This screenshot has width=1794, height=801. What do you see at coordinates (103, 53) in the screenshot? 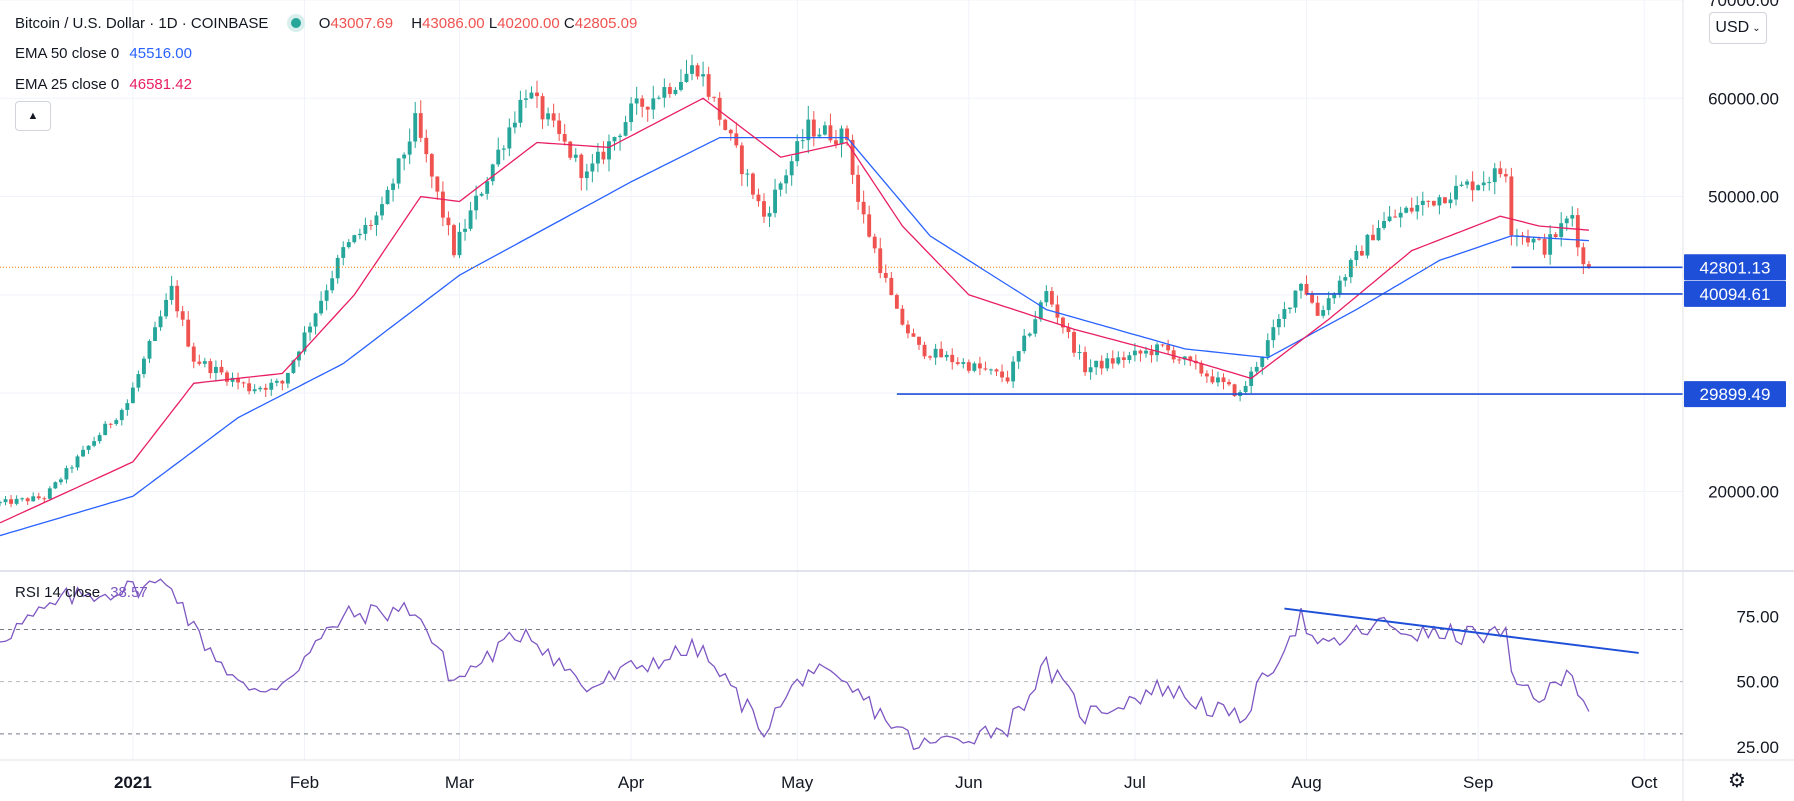
I see `ema50-legend: EMA 50 close 0 45516.00` at bounding box center [103, 53].